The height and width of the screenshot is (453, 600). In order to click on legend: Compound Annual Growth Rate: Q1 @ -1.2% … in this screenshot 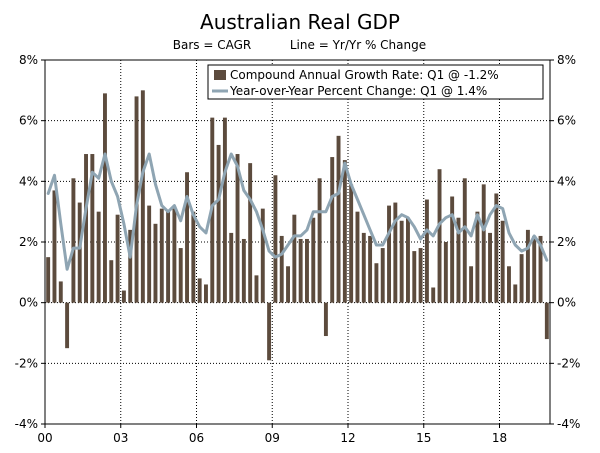, I will do `click(375, 82)`.